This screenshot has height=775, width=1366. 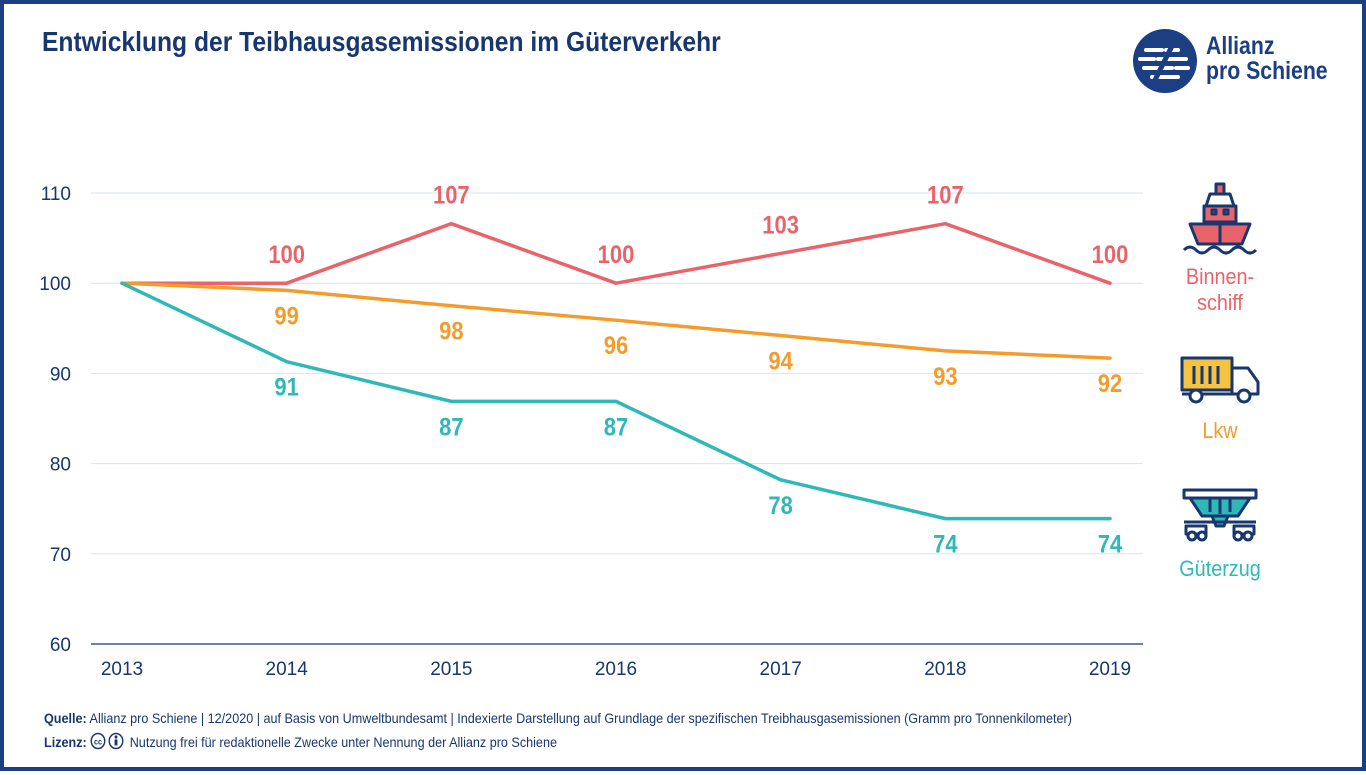 I want to click on legend-binnenschiff-line2: schiff, so click(x=1220, y=302).